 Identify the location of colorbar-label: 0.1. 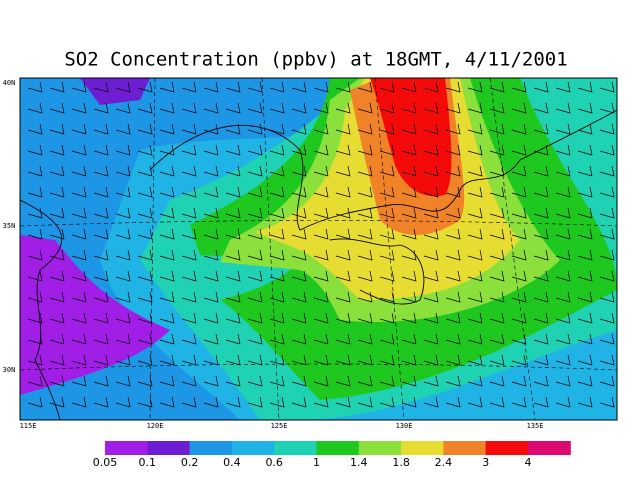
(148, 462).